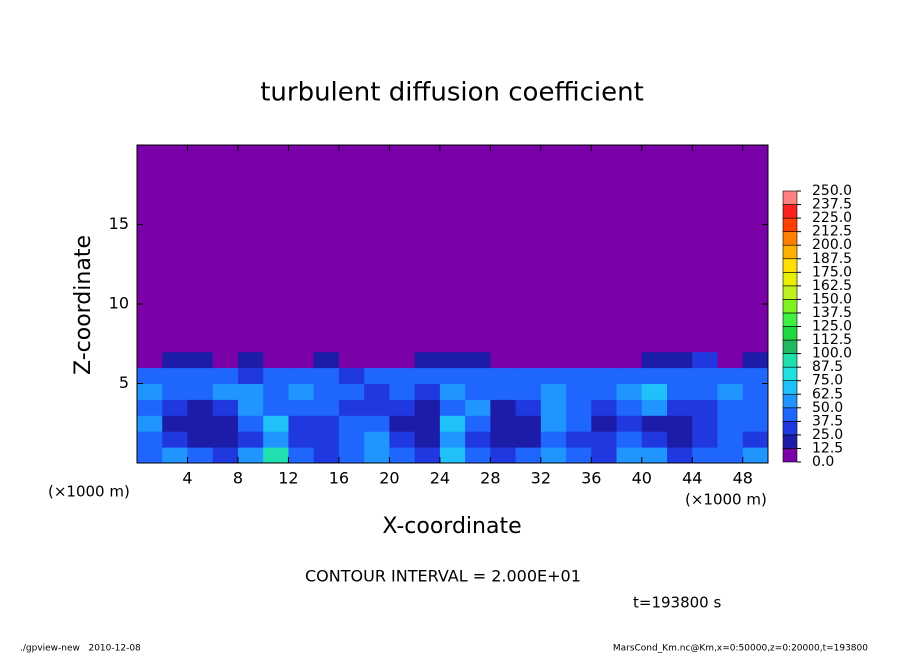  I want to click on x-tick-label: 24, so click(440, 478).